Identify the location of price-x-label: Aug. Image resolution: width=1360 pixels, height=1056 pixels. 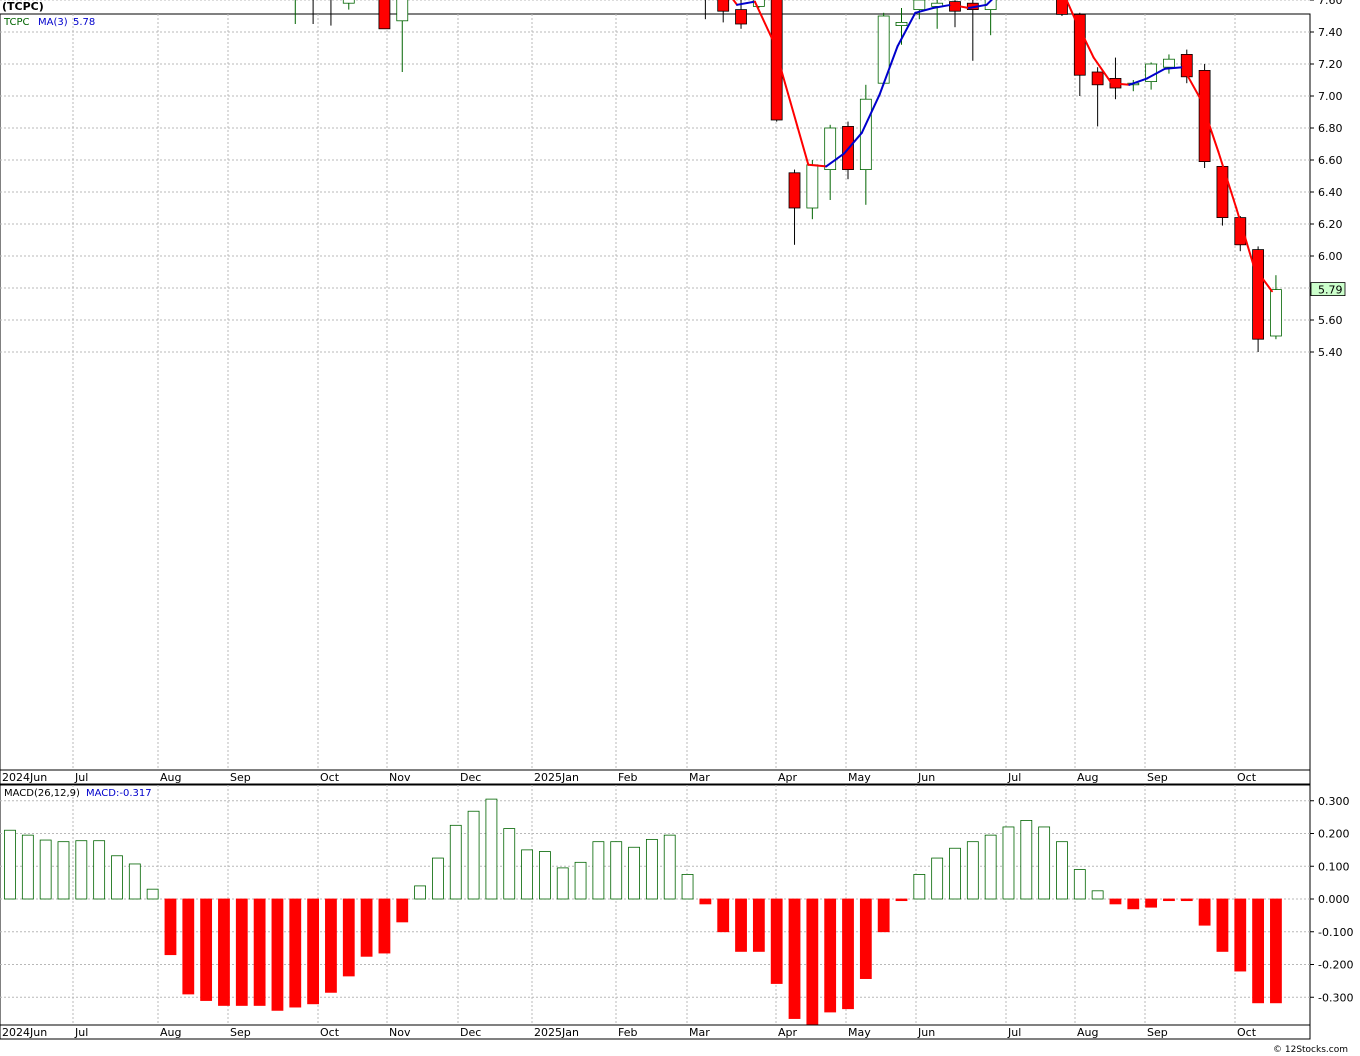
(1087, 777).